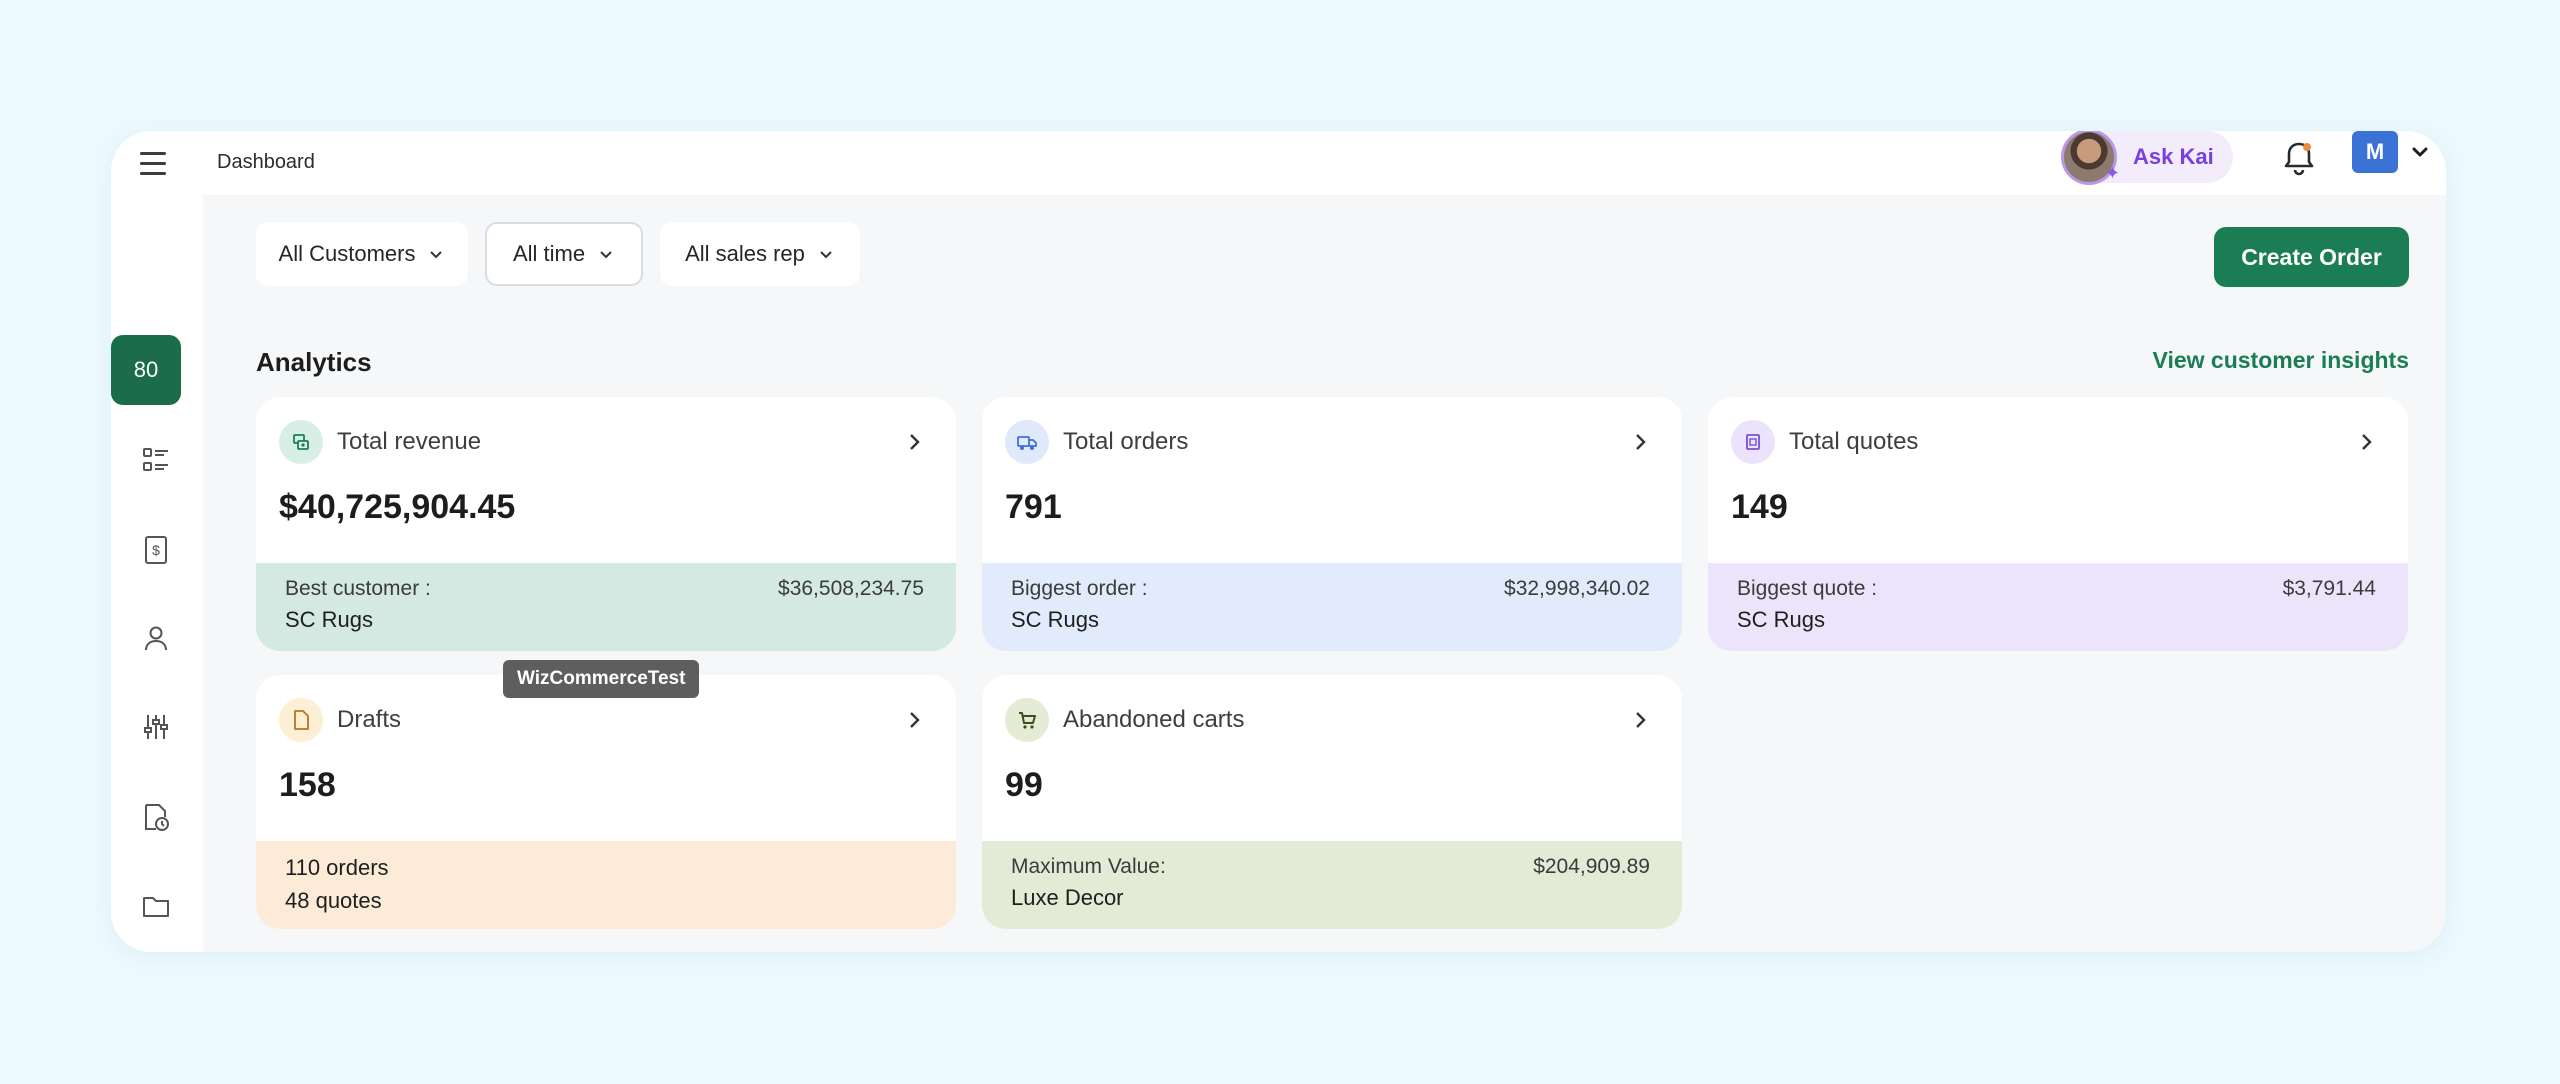 The image size is (2560, 1084). What do you see at coordinates (1854, 441) in the screenshot?
I see `card-label: Total quotes` at bounding box center [1854, 441].